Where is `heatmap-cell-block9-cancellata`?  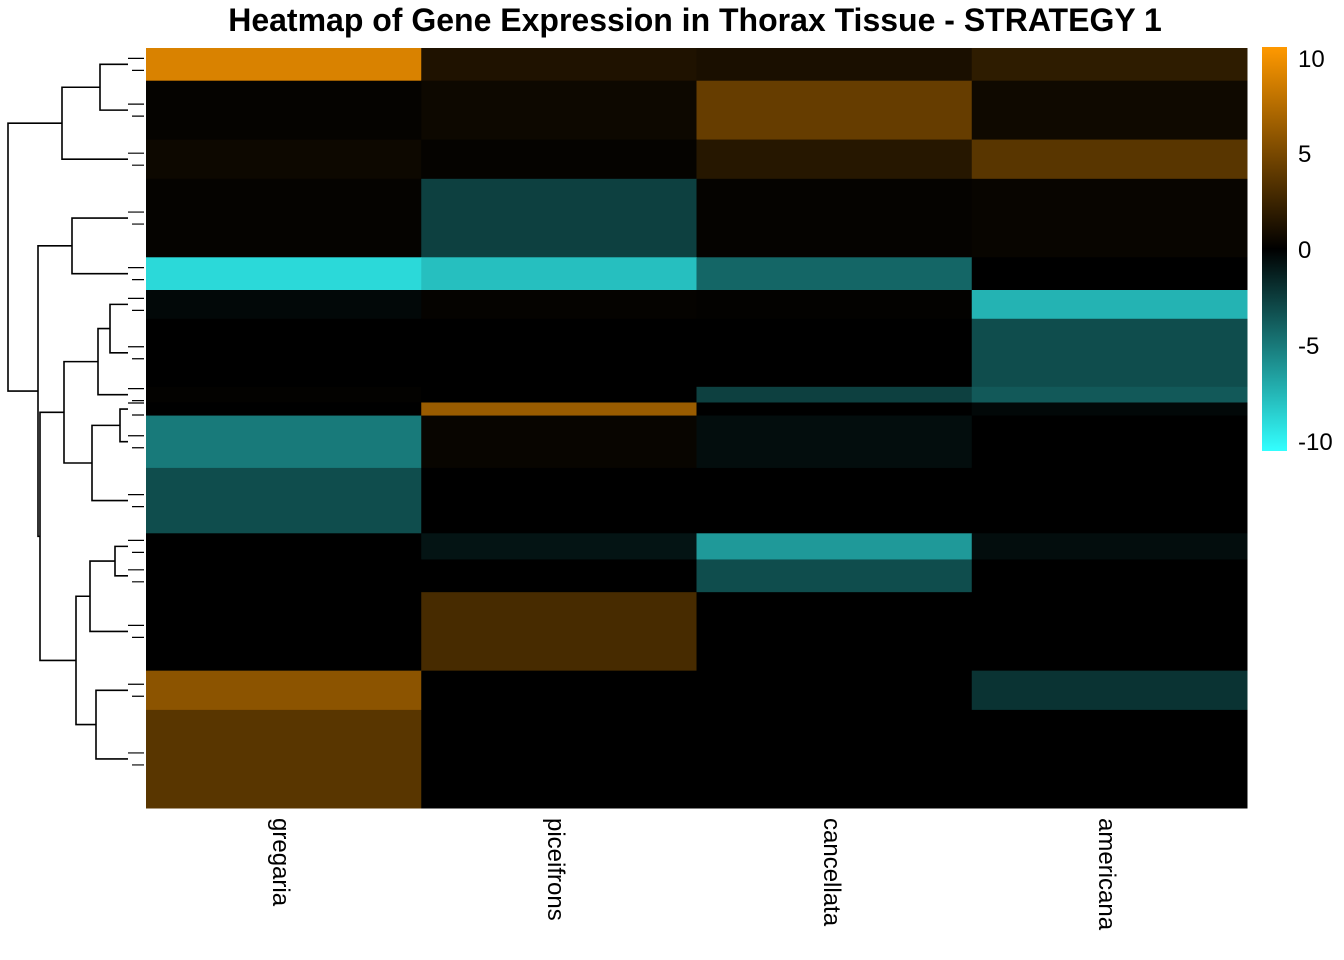 heatmap-cell-block9-cancellata is located at coordinates (834, 442).